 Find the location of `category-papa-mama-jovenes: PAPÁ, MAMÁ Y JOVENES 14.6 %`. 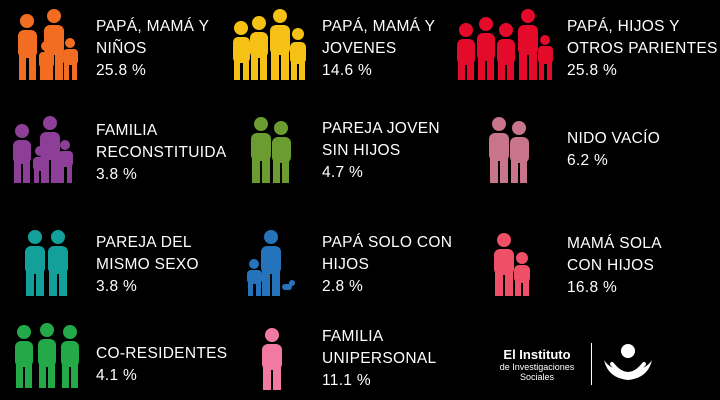

category-papa-mama-jovenes: PAPÁ, MAMÁ Y JOVENES 14.6 % is located at coordinates (378, 49).